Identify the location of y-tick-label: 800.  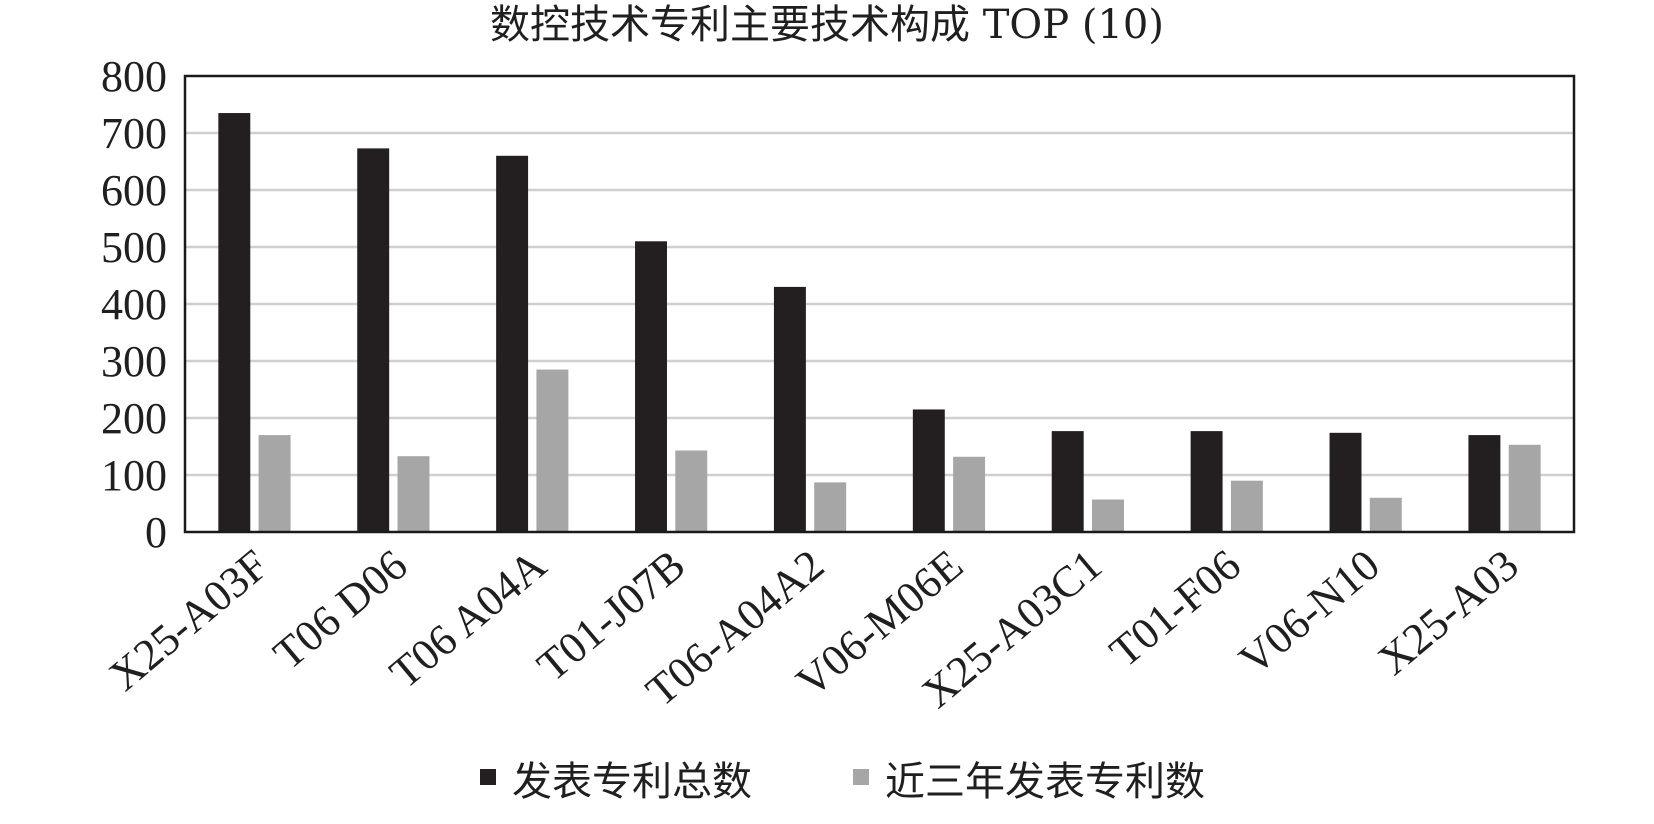
(134, 76).